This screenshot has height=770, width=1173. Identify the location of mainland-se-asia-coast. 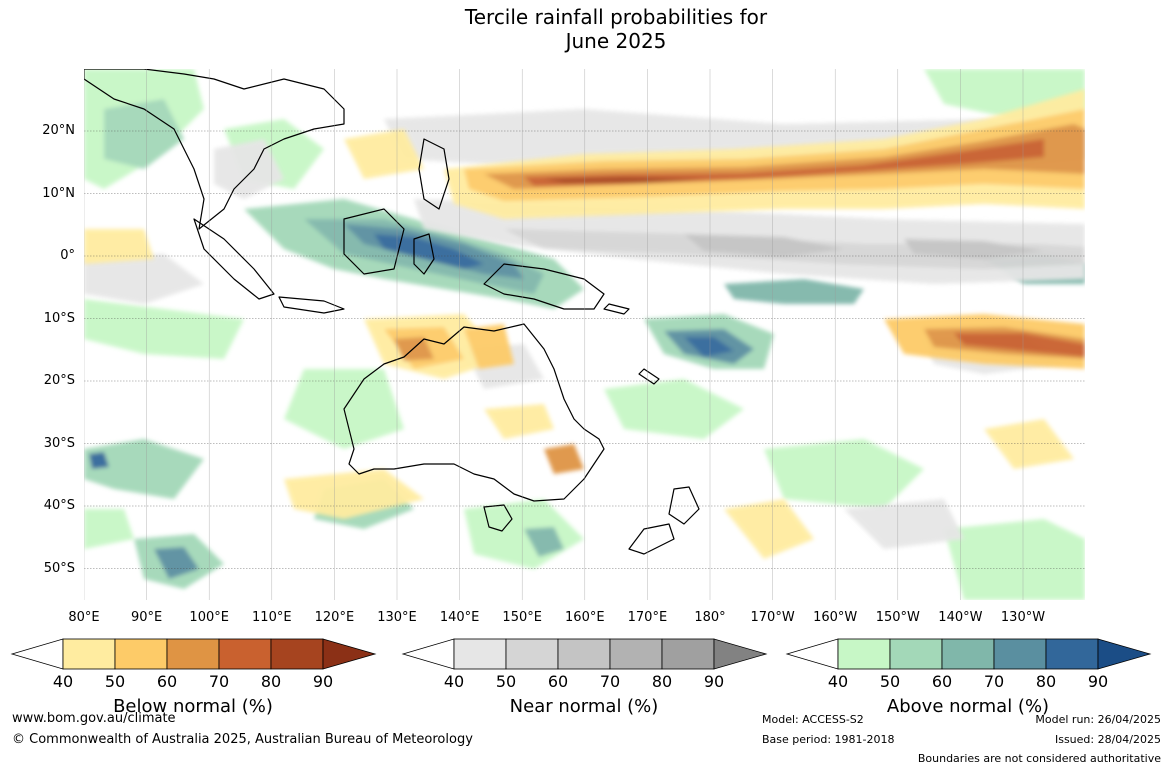
(214, 149).